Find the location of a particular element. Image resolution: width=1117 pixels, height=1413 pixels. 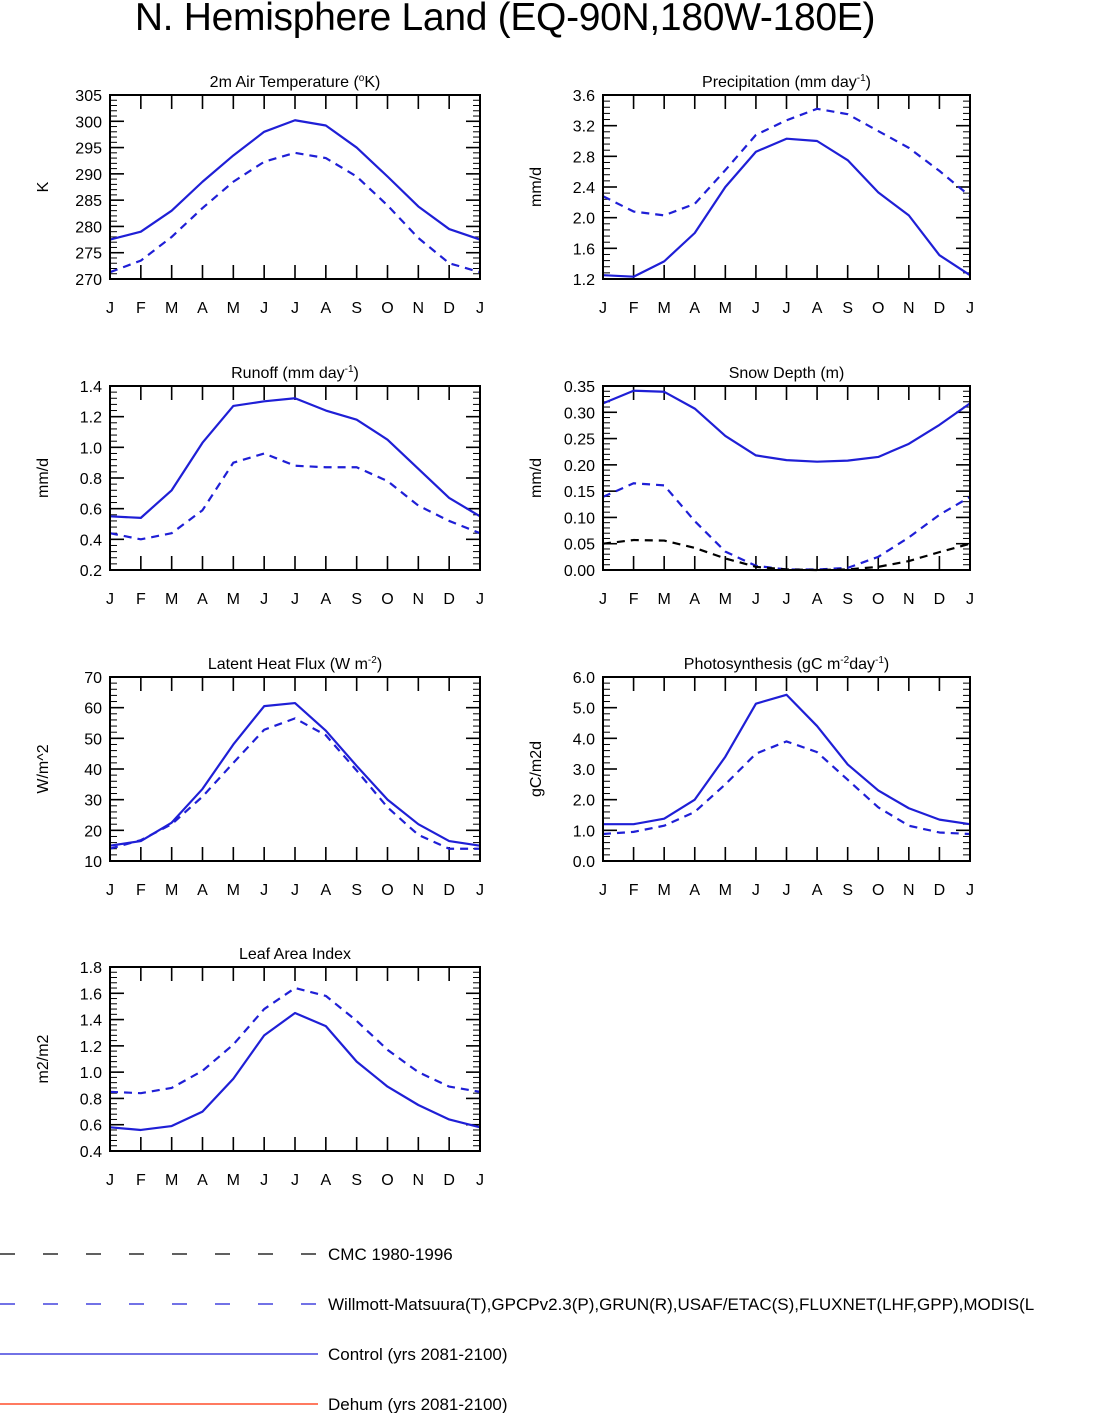

y-tick-label: 0.20 is located at coordinates (579, 466).